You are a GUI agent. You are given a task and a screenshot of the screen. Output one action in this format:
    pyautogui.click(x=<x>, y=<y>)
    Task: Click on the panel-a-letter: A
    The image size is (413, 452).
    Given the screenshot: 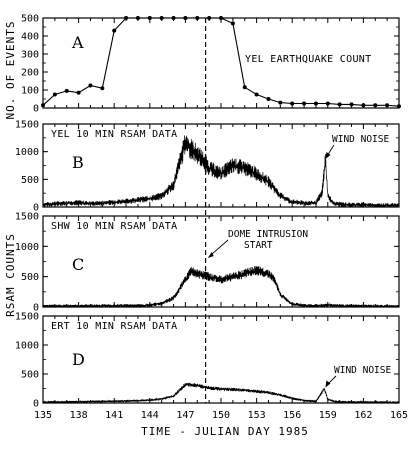 What is the action you would take?
    pyautogui.click(x=77, y=42)
    